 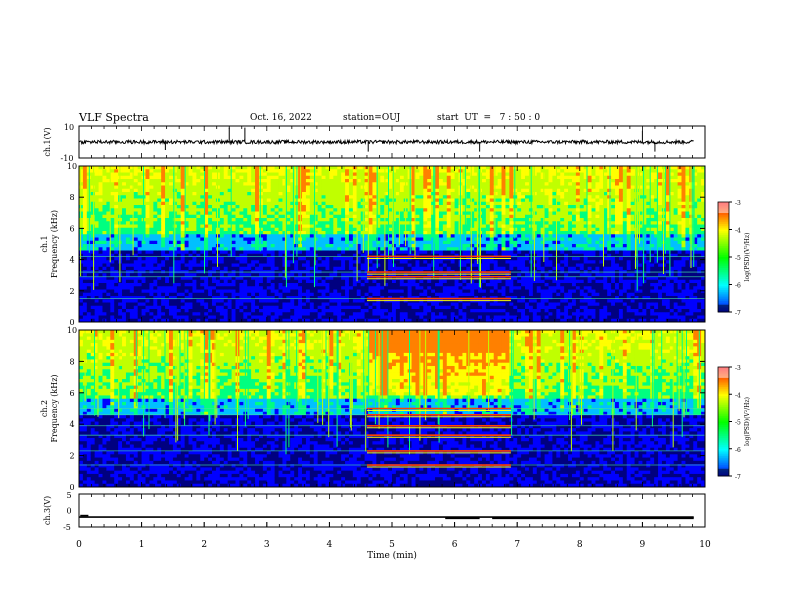 I want to click on ch1-spectrogram-colorbar-tick-label: -6, so click(x=738, y=286).